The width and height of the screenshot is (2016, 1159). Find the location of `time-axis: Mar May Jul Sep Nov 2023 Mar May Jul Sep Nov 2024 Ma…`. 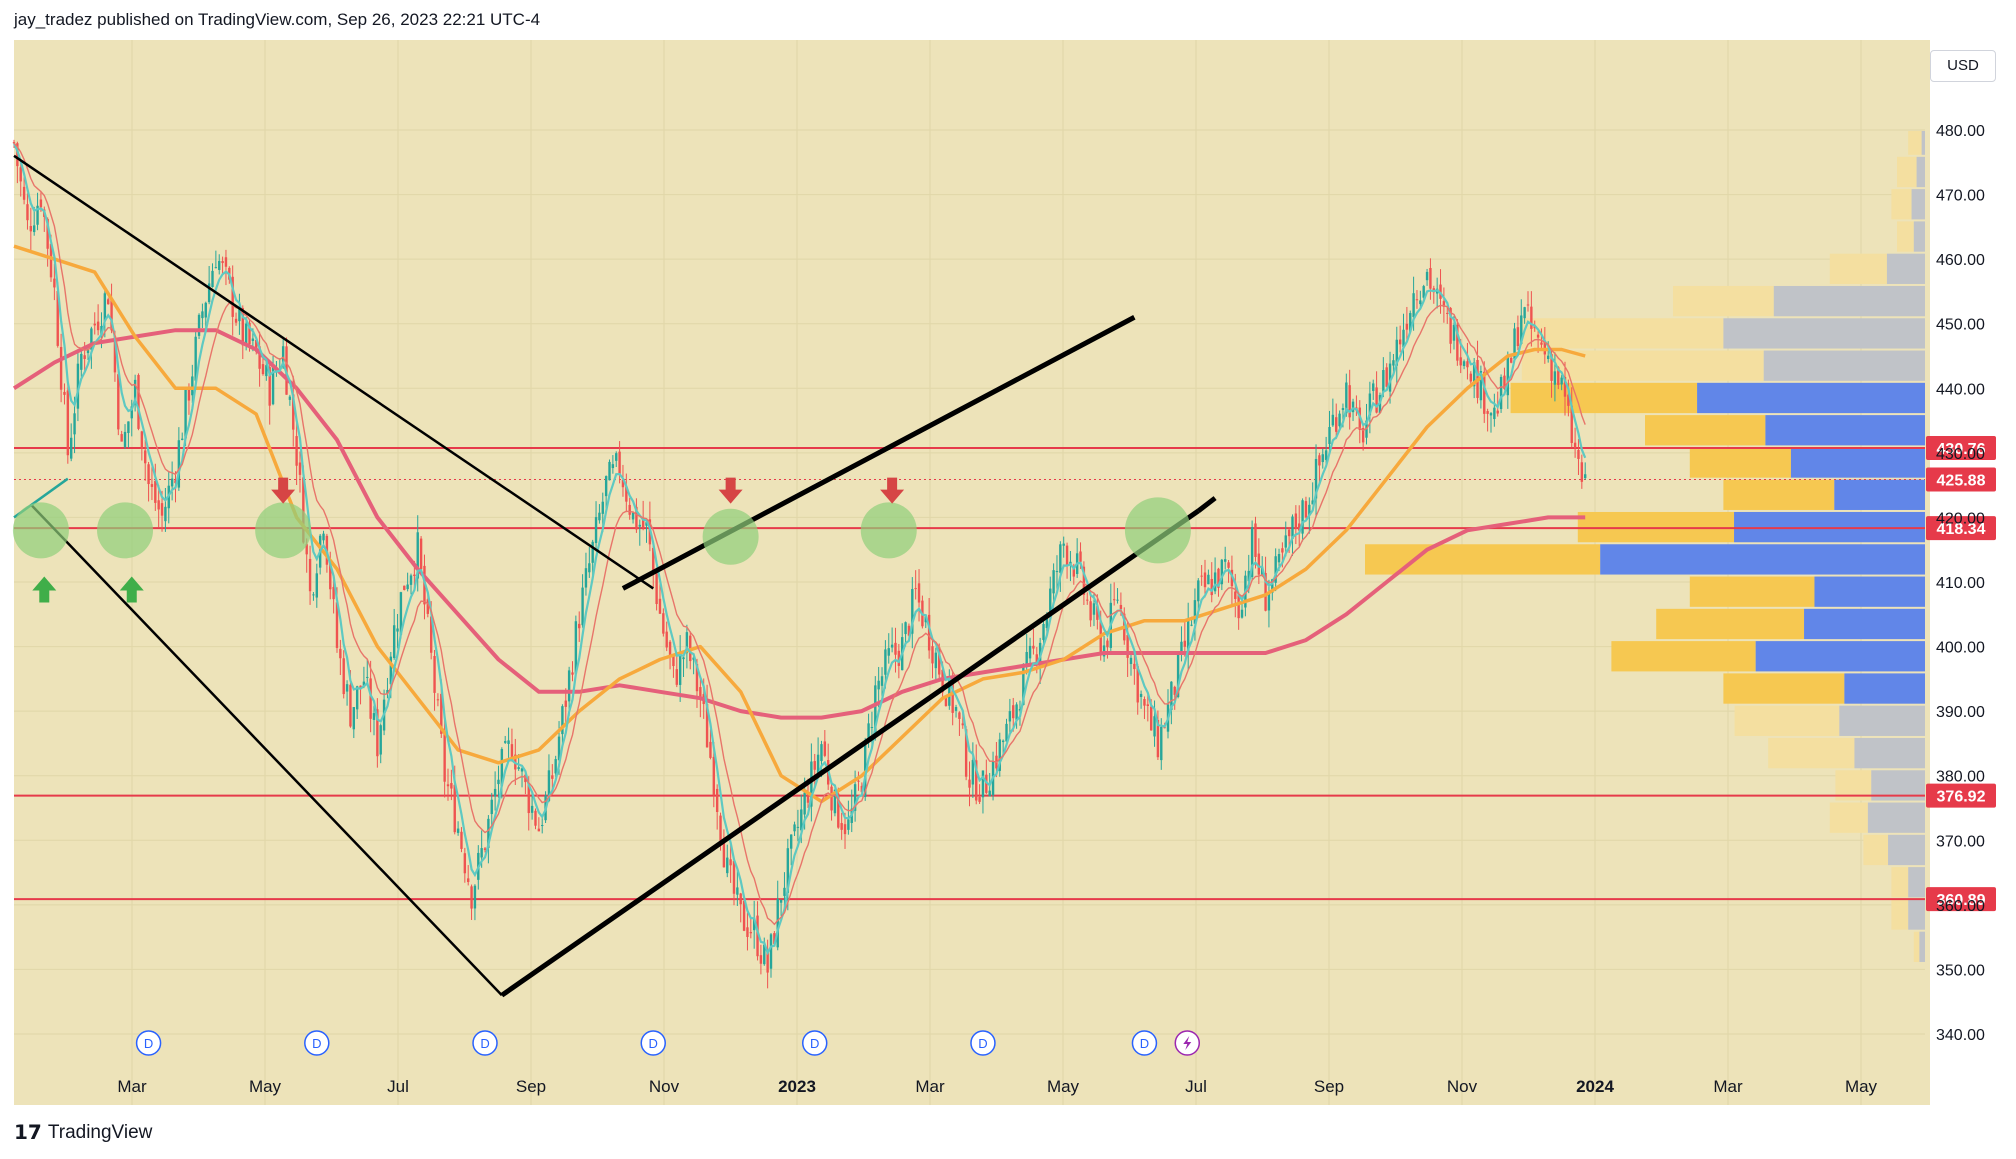

time-axis: Mar May Jul Sep Nov 2023 Mar May Jul Sep Nov 2024 Ma… is located at coordinates (997, 1086).